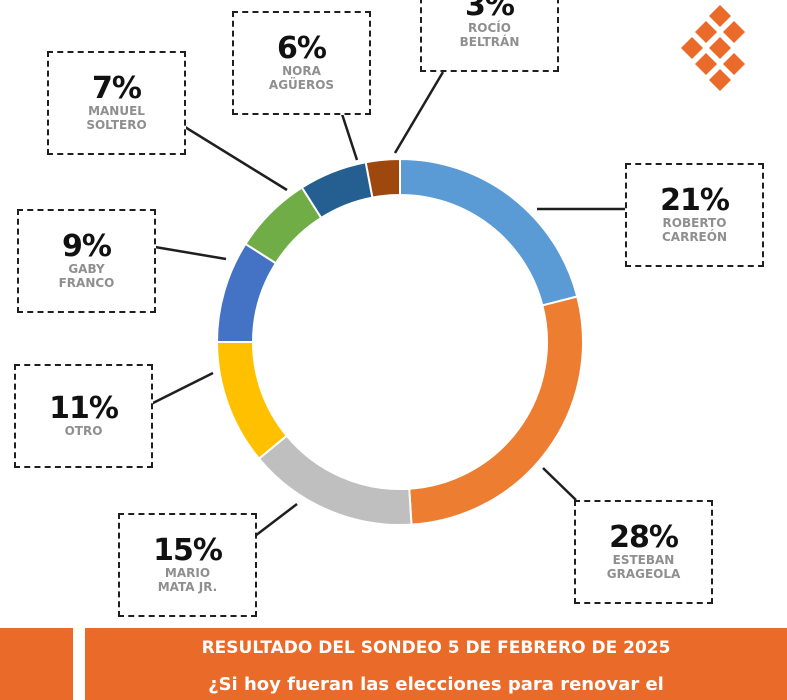 Image resolution: width=787 pixels, height=700 pixels. What do you see at coordinates (116, 118) in the screenshot?
I see `slice-name: MANUEL SOLTERO` at bounding box center [116, 118].